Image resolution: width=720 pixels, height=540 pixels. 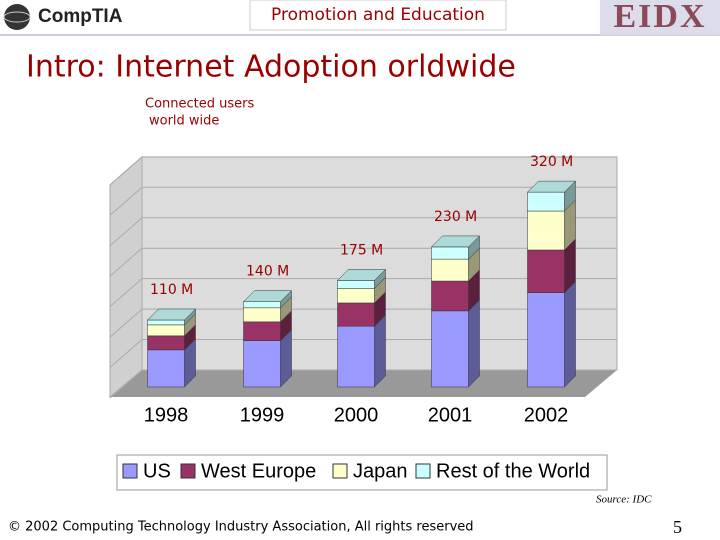 What do you see at coordinates (184, 121) in the screenshot?
I see `subtitle: world wide` at bounding box center [184, 121].